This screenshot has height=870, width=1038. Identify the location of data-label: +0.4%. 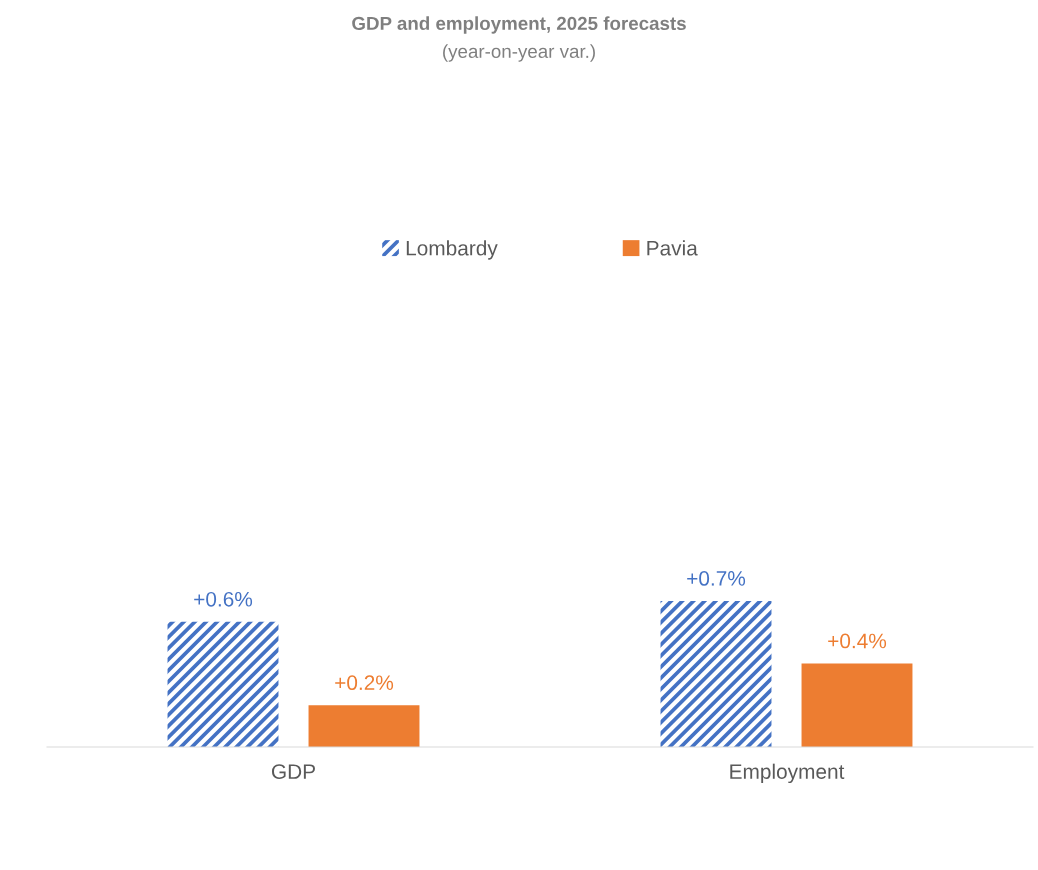
(857, 641).